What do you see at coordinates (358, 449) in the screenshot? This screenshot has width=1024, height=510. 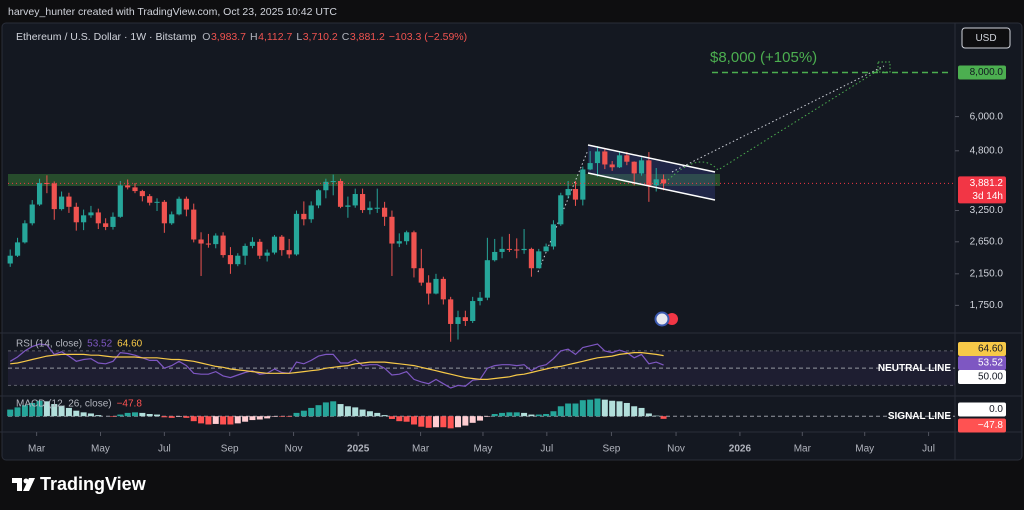 I see `x-tick-label: 2025` at bounding box center [358, 449].